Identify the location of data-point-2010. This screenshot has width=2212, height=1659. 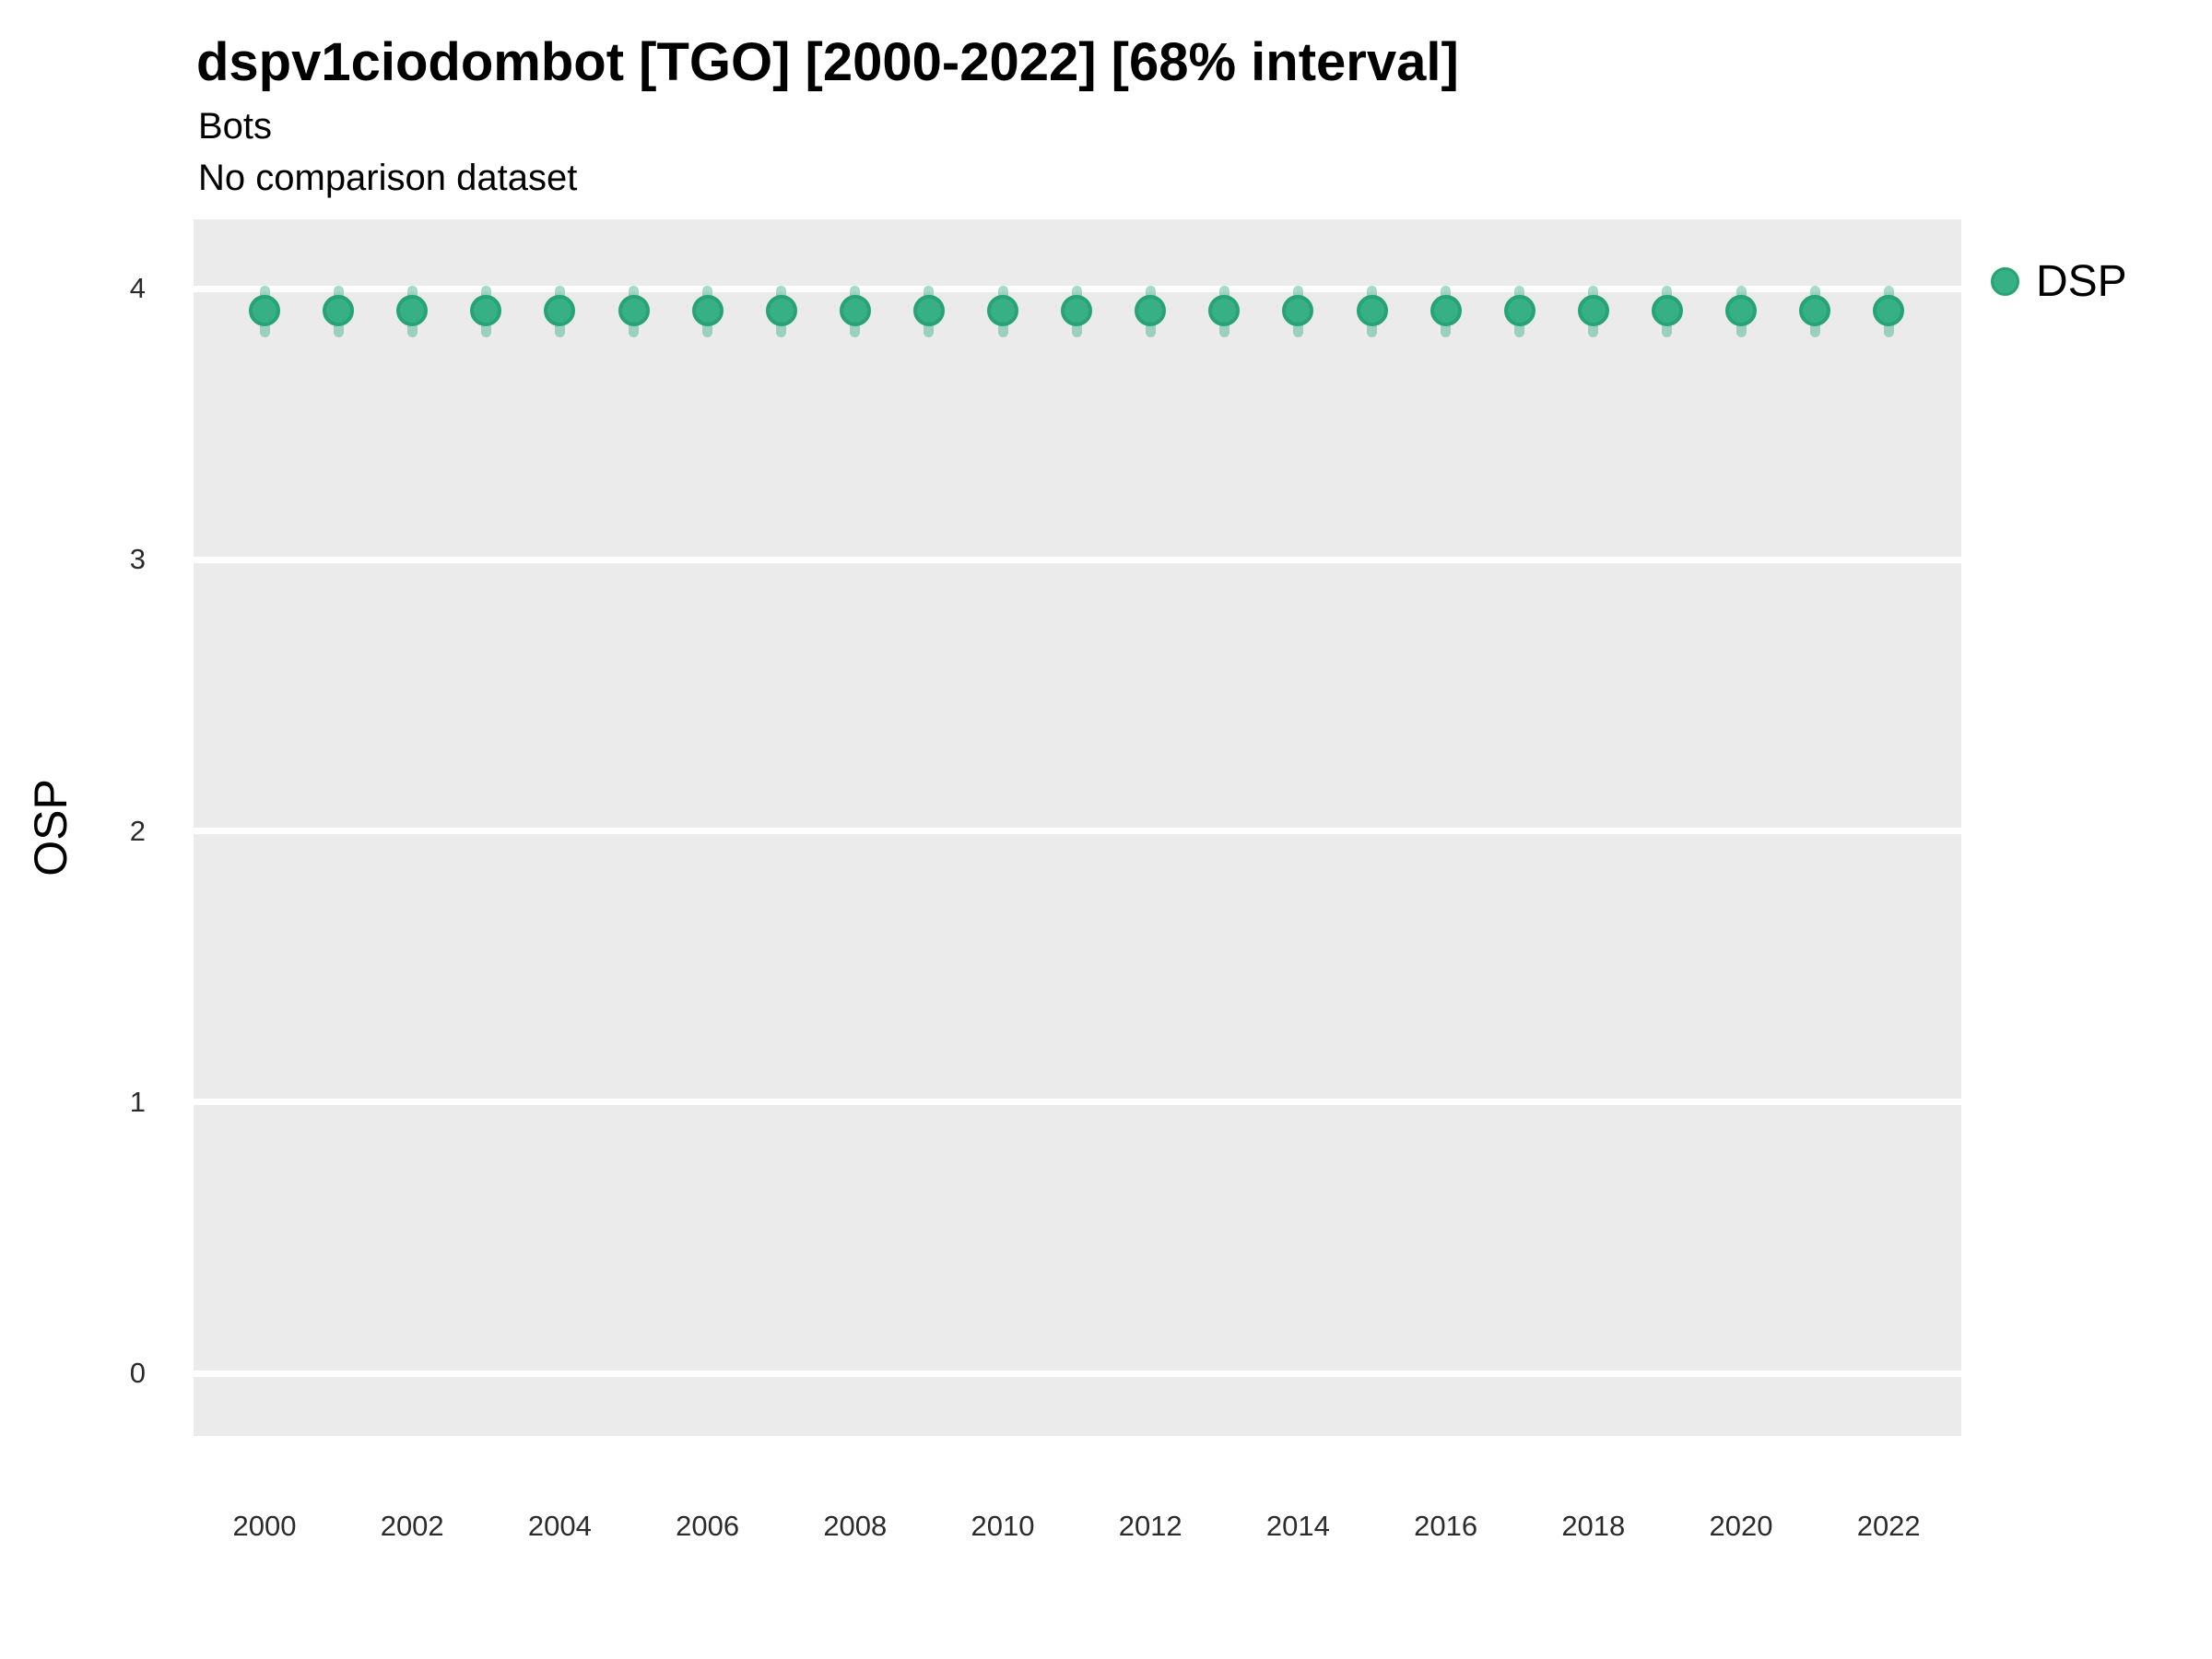
(1002, 310).